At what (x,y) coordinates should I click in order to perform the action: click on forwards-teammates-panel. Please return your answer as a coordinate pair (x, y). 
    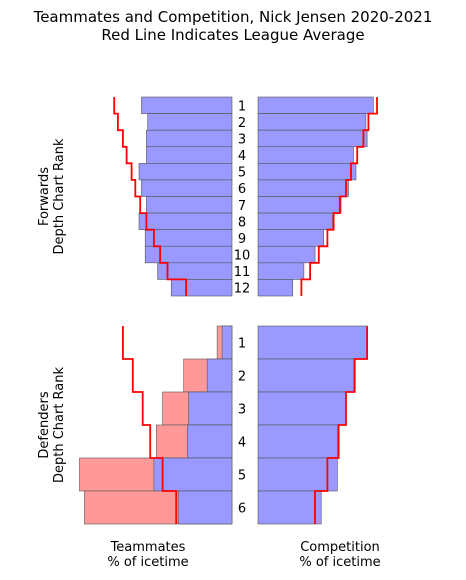
    Looking at the image, I should click on (173, 196).